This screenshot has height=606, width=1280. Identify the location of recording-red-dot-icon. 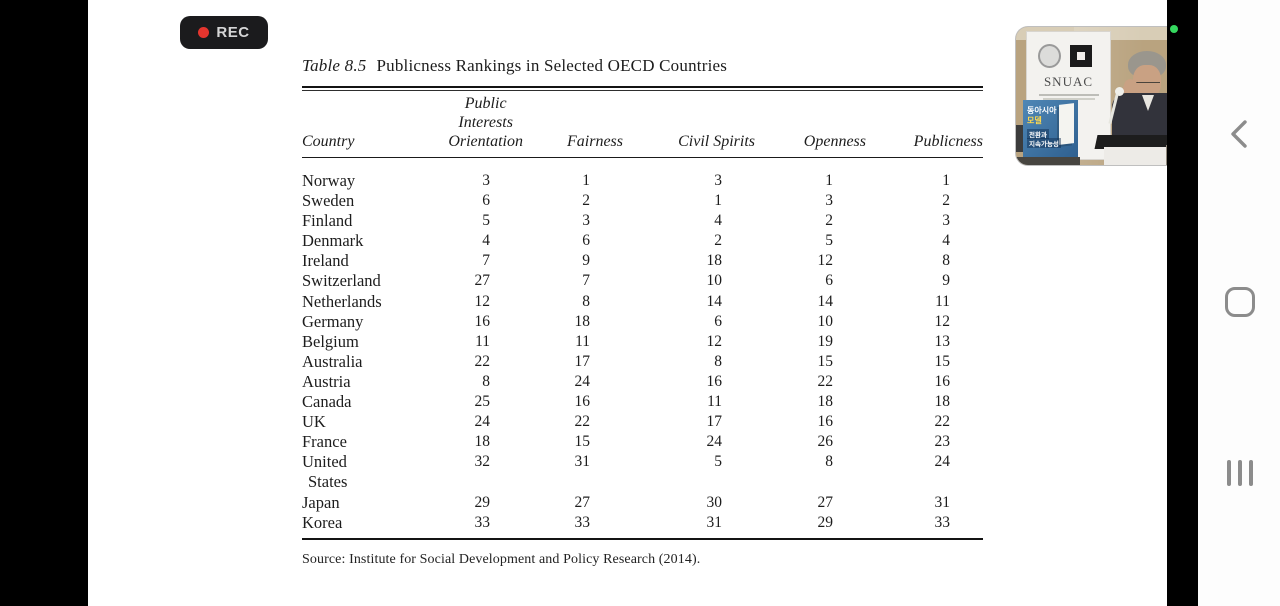
(204, 32).